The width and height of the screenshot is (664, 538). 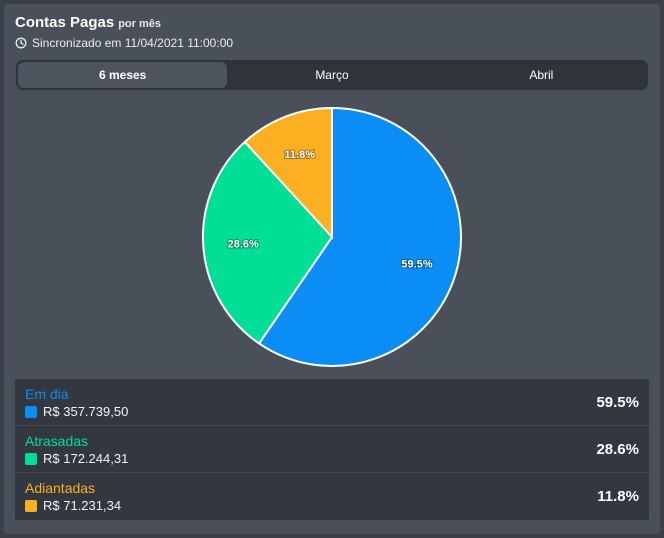 I want to click on pie-slice-em-dia, so click(x=359, y=236).